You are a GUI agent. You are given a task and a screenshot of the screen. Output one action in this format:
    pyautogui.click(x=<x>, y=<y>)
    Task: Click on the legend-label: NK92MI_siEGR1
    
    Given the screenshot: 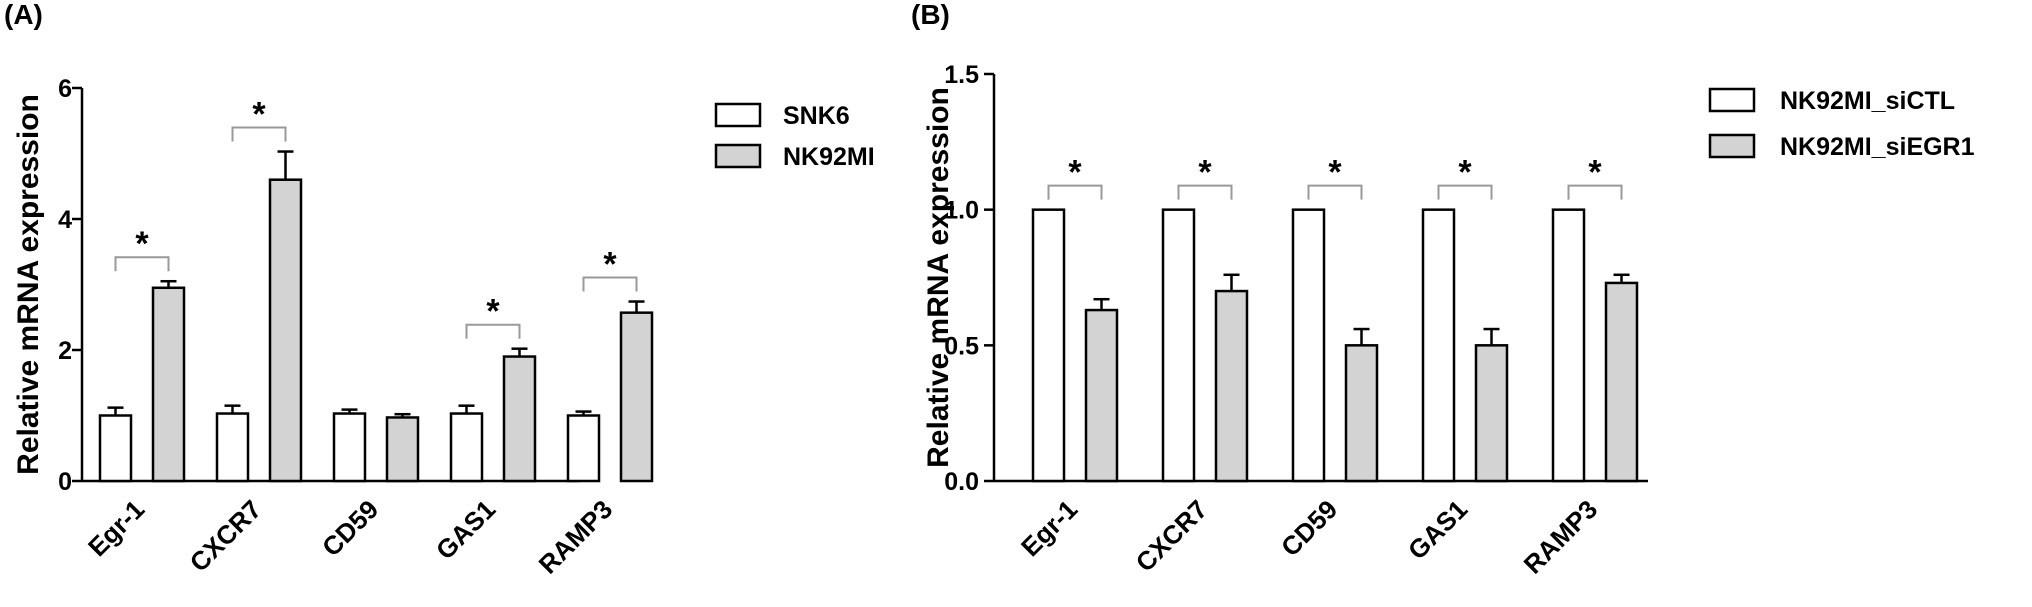 What is the action you would take?
    pyautogui.click(x=1877, y=147)
    